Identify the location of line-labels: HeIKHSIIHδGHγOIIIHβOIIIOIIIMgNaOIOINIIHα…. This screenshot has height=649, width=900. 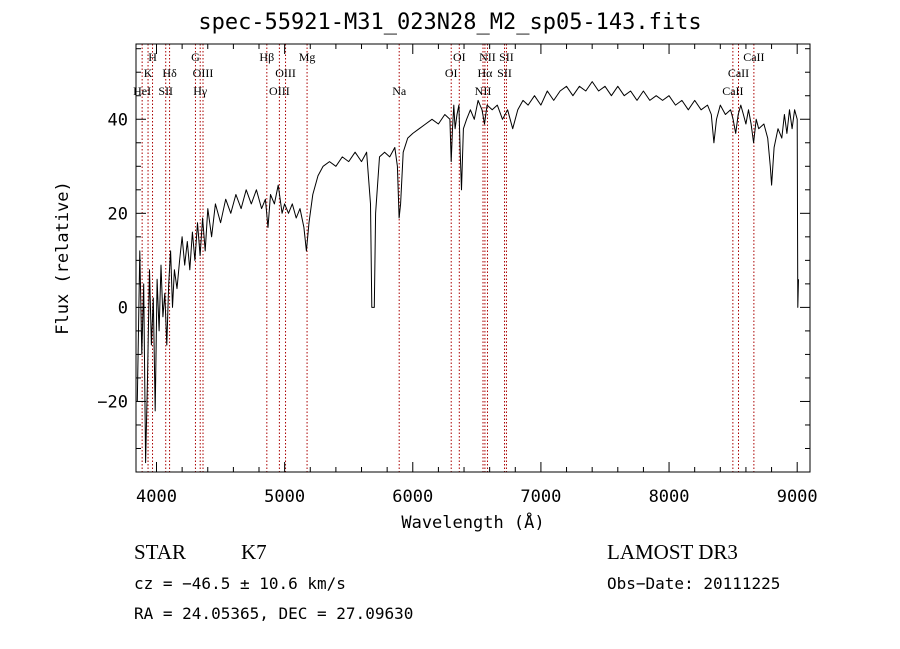
(448, 74).